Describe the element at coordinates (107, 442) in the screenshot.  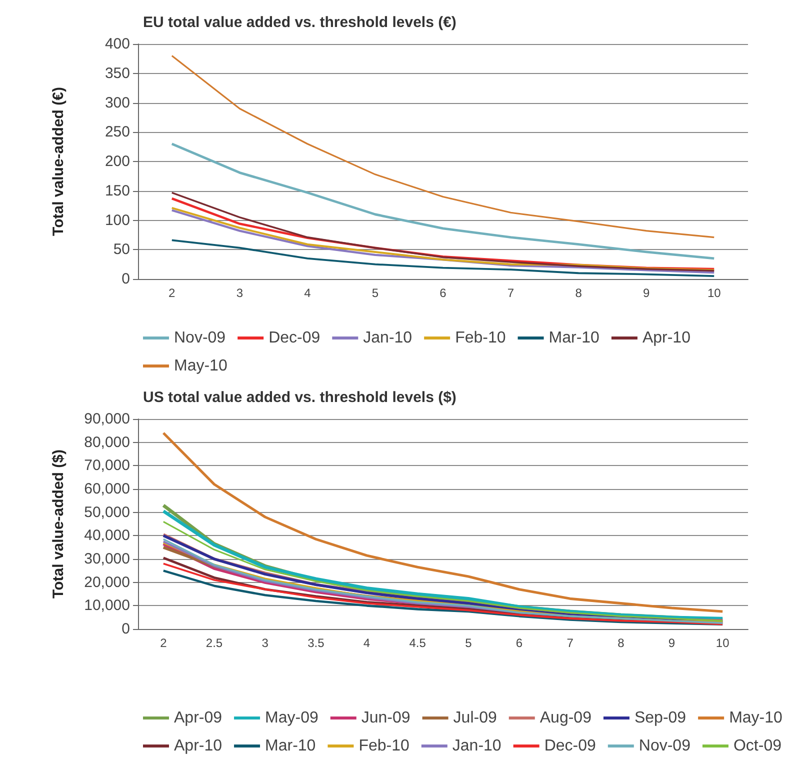
I see `y-tick-label: 80,000` at that location.